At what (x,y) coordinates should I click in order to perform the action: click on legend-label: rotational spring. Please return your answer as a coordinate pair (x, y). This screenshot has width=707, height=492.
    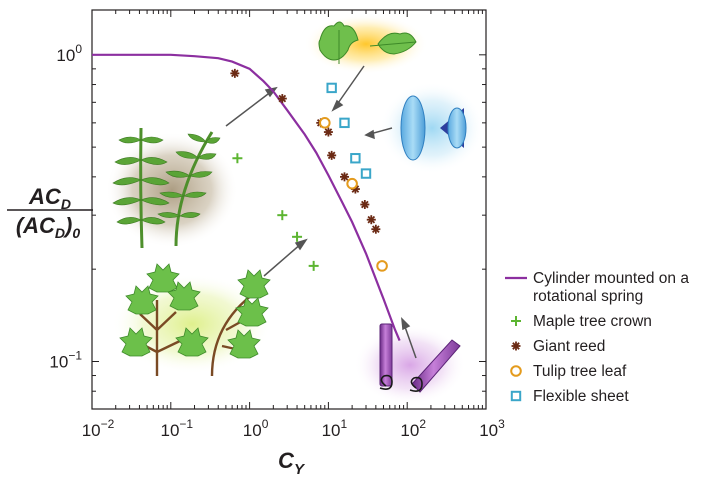
    Looking at the image, I should click on (588, 296).